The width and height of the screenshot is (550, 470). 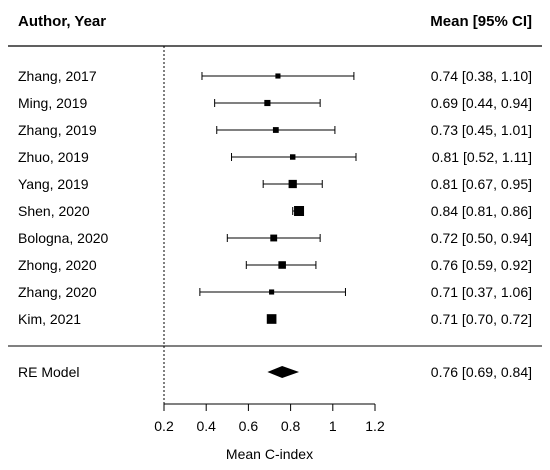 I want to click on x-tick-label: 1.2, so click(x=375, y=426).